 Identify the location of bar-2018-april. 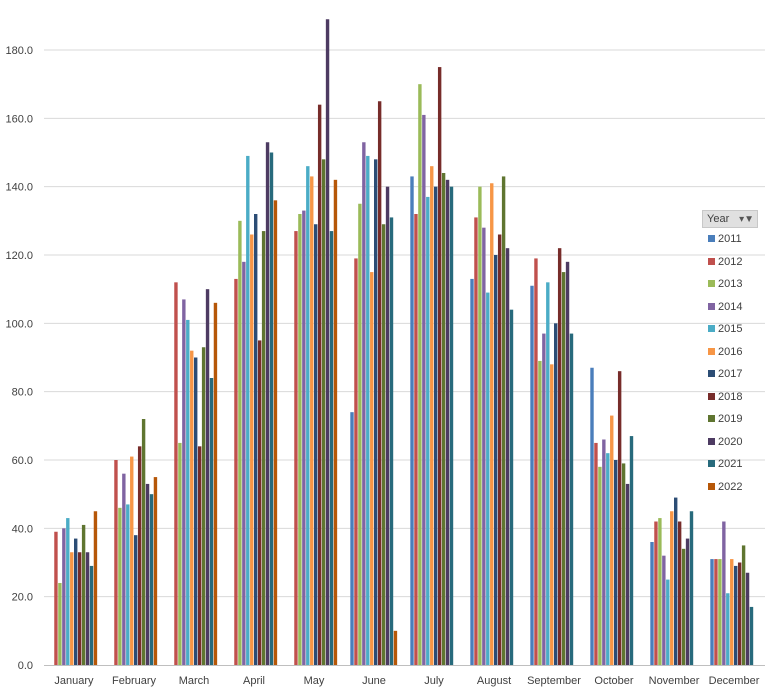
(259, 502).